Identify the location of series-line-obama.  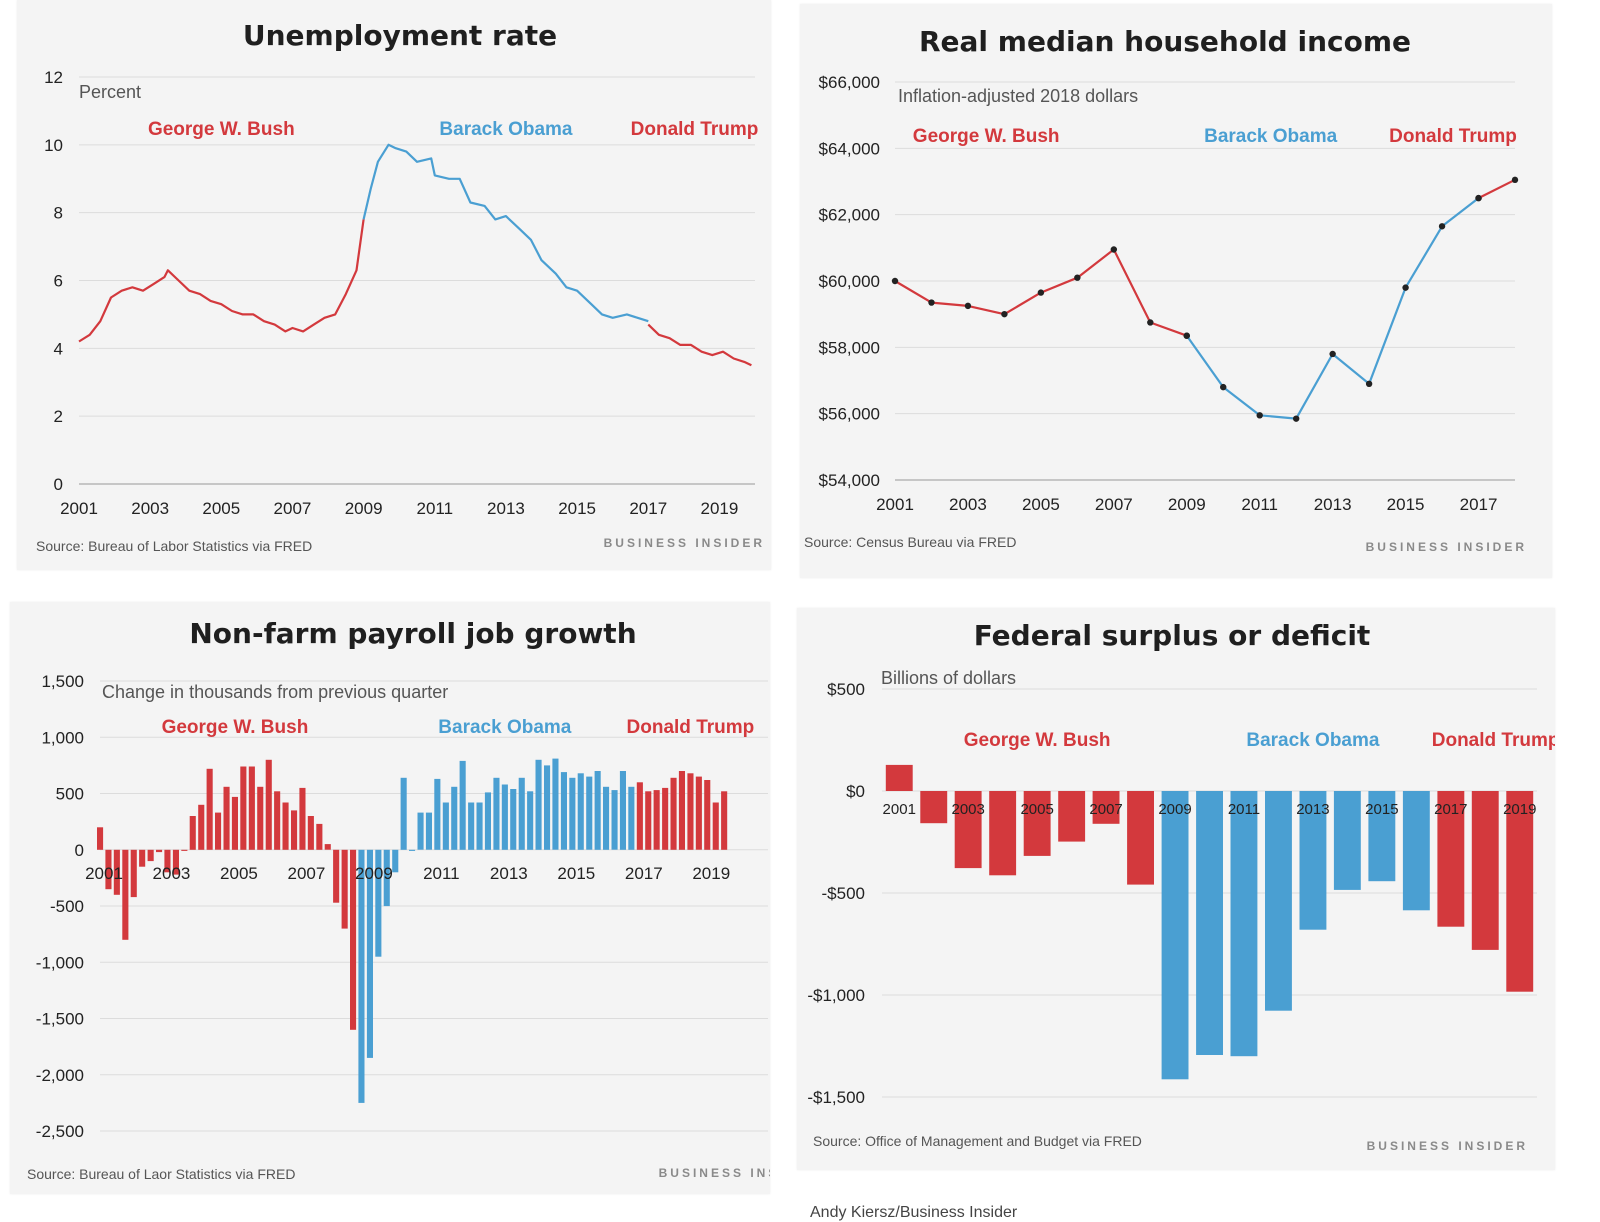
(1332, 308).